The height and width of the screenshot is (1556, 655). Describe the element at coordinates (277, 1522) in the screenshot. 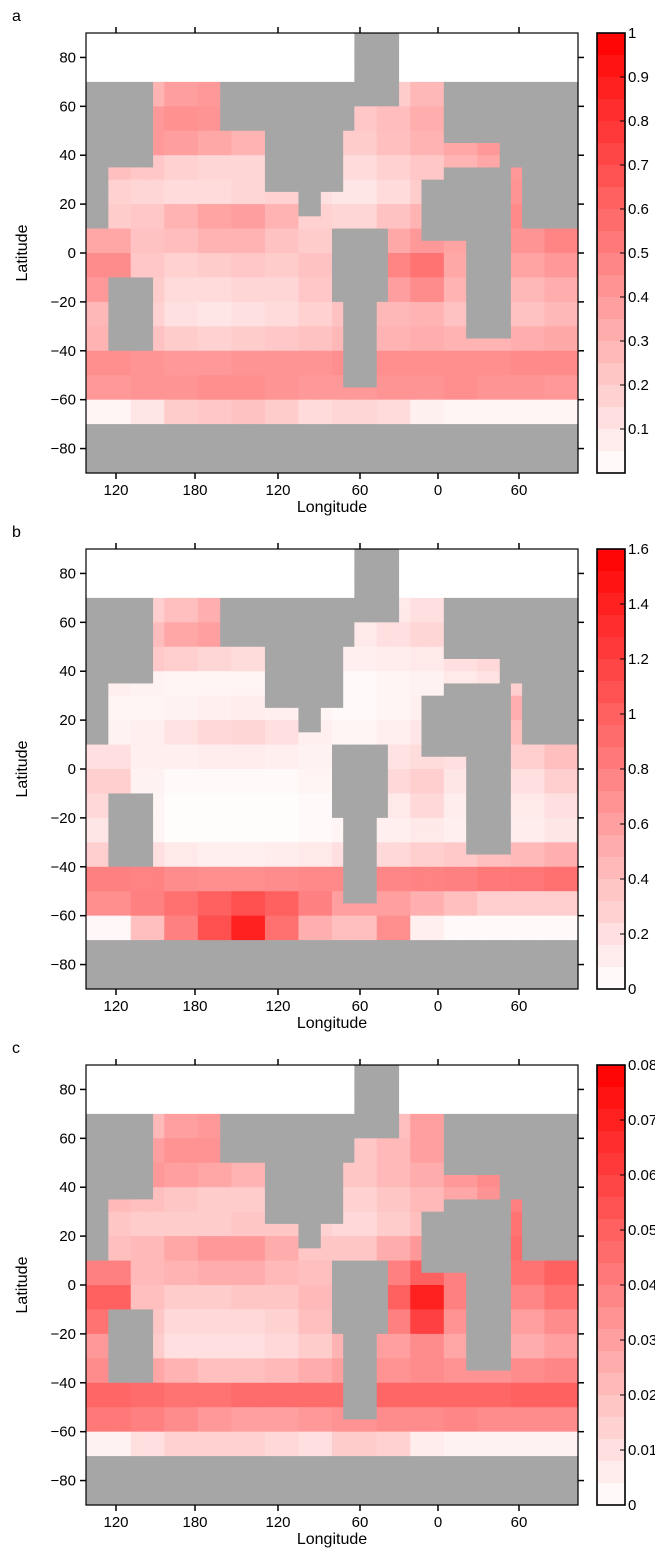

I see `x-tick-label: 120` at that location.